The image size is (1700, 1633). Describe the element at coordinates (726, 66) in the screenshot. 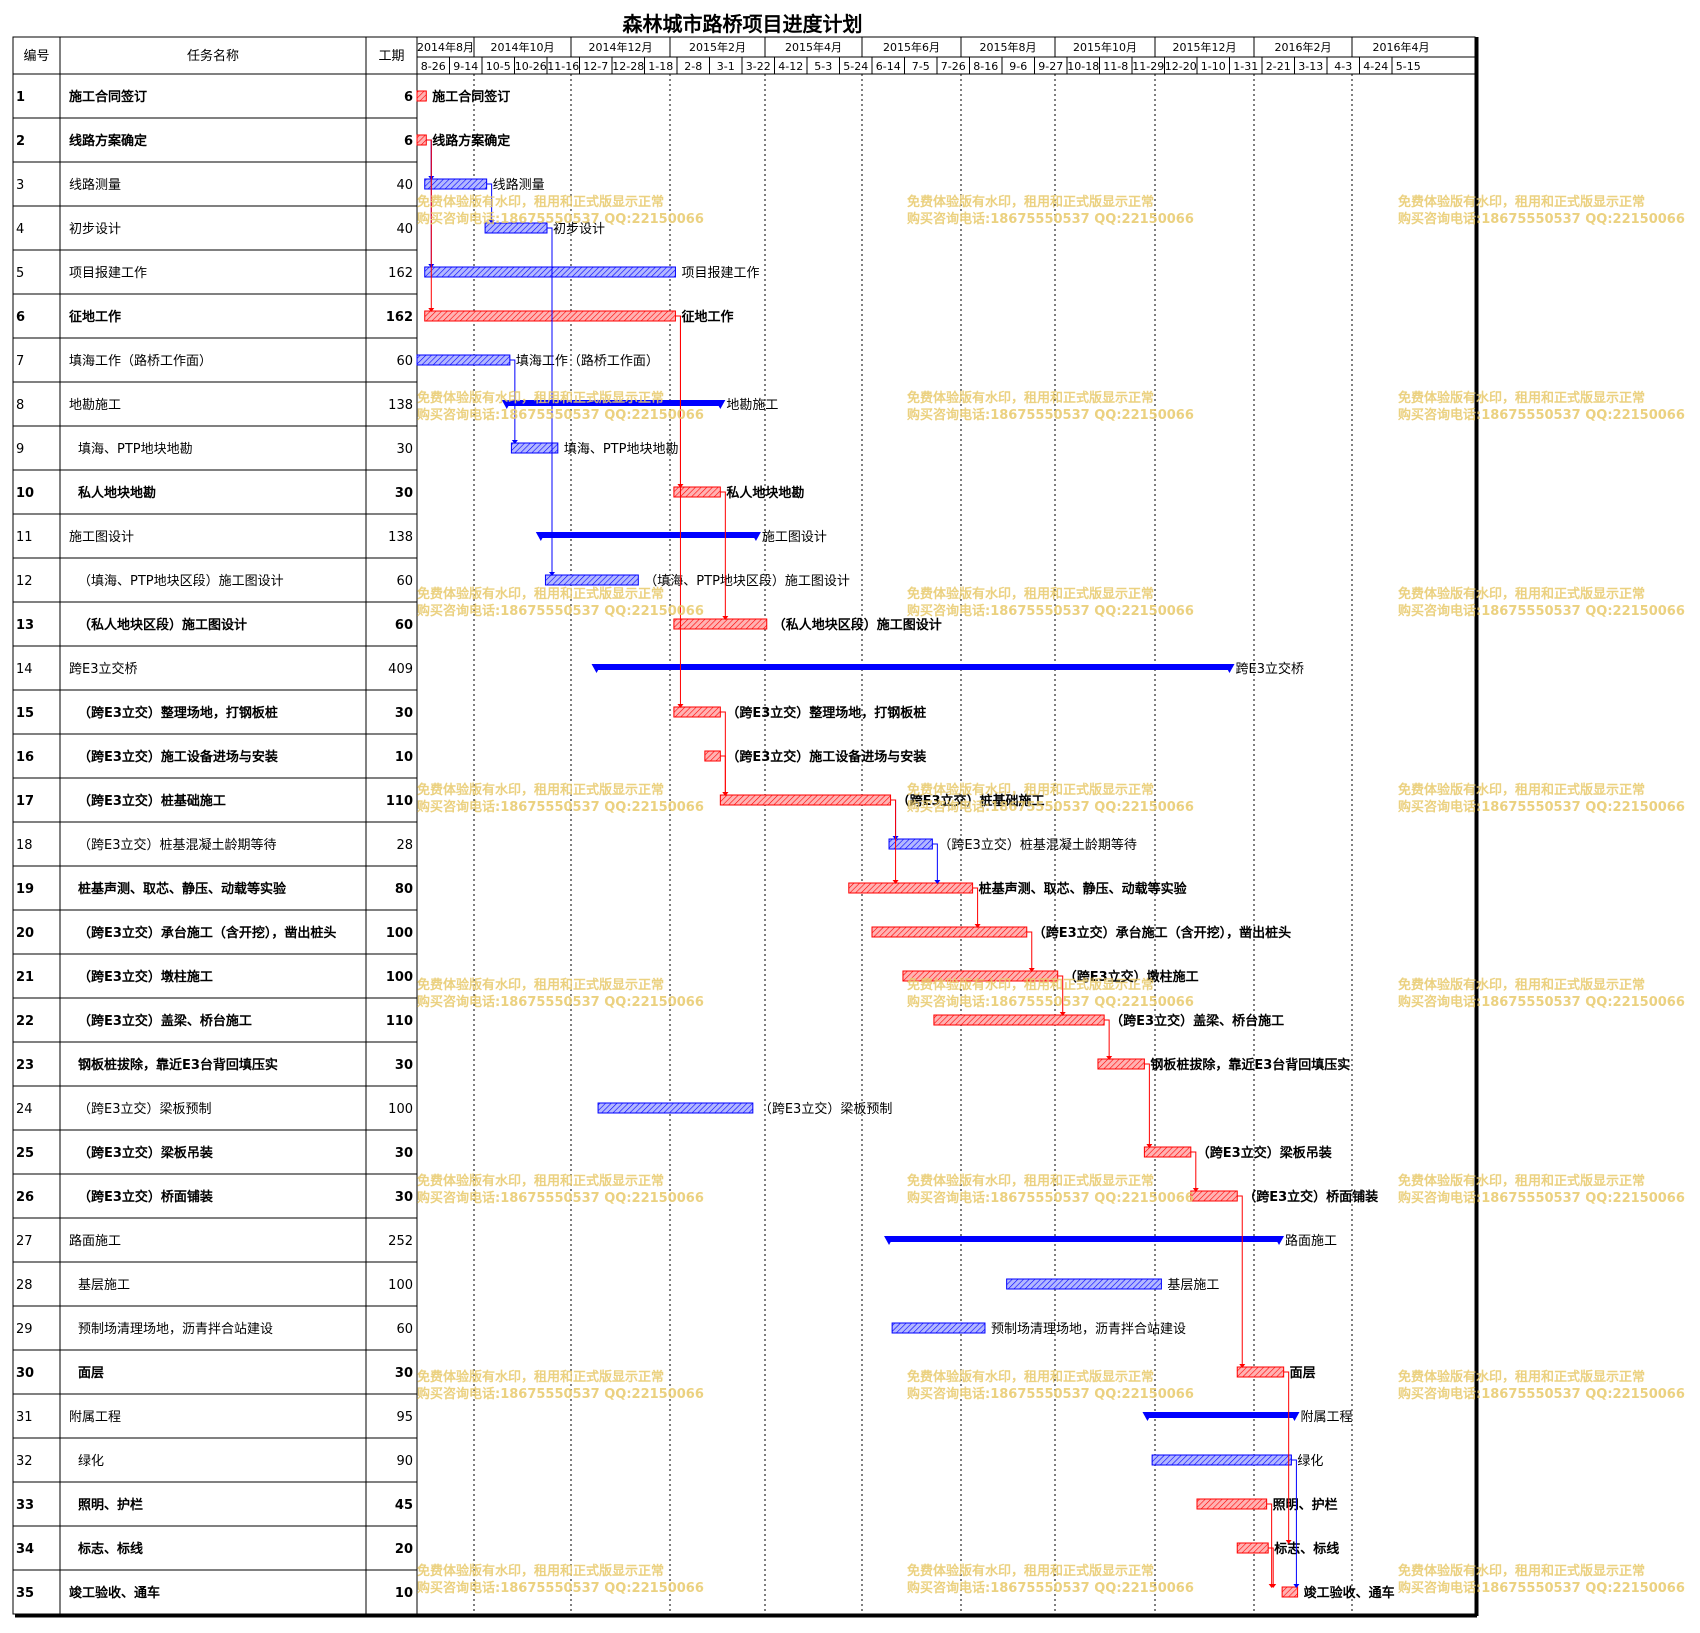

I see `week-label: 3-1` at that location.